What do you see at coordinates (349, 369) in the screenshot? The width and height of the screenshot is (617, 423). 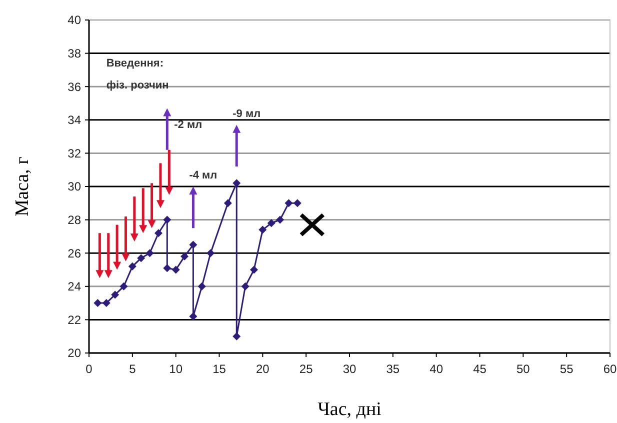 I see `x-tick-label: 30` at bounding box center [349, 369].